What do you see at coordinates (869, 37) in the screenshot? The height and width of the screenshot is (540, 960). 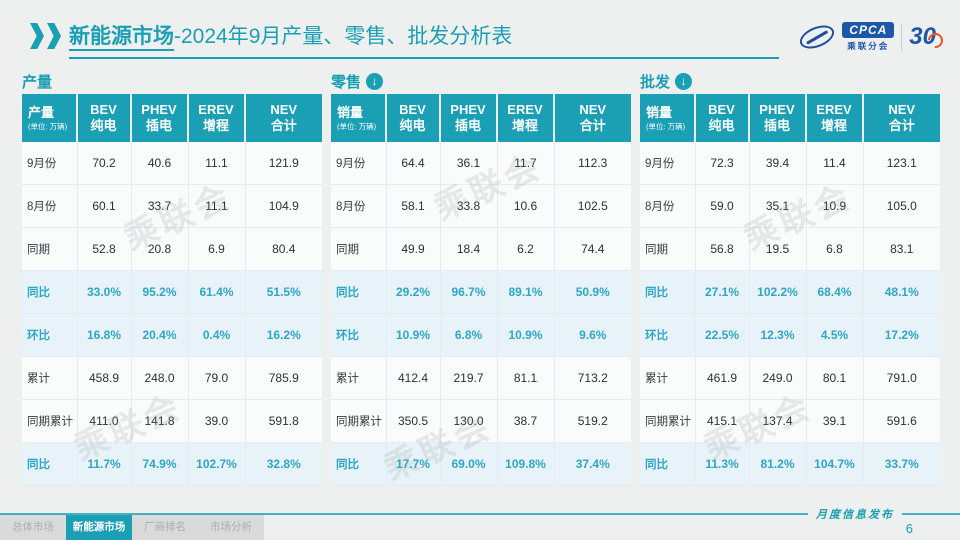 I see `cpca-logo: CPCA 乘联分会 30` at bounding box center [869, 37].